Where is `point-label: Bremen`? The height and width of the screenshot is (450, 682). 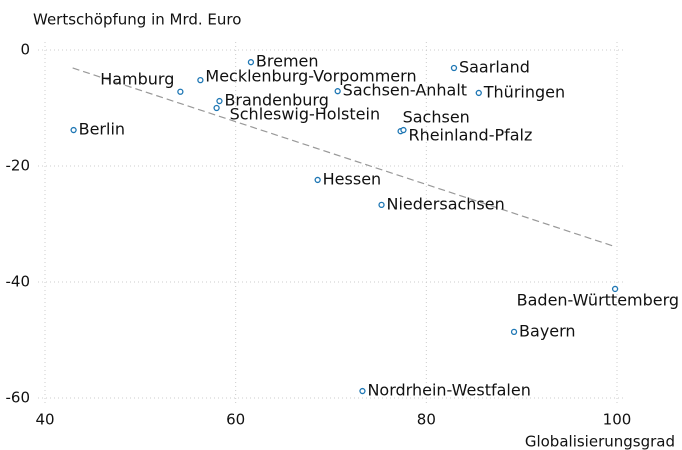 point-label: Bremen is located at coordinates (287, 61).